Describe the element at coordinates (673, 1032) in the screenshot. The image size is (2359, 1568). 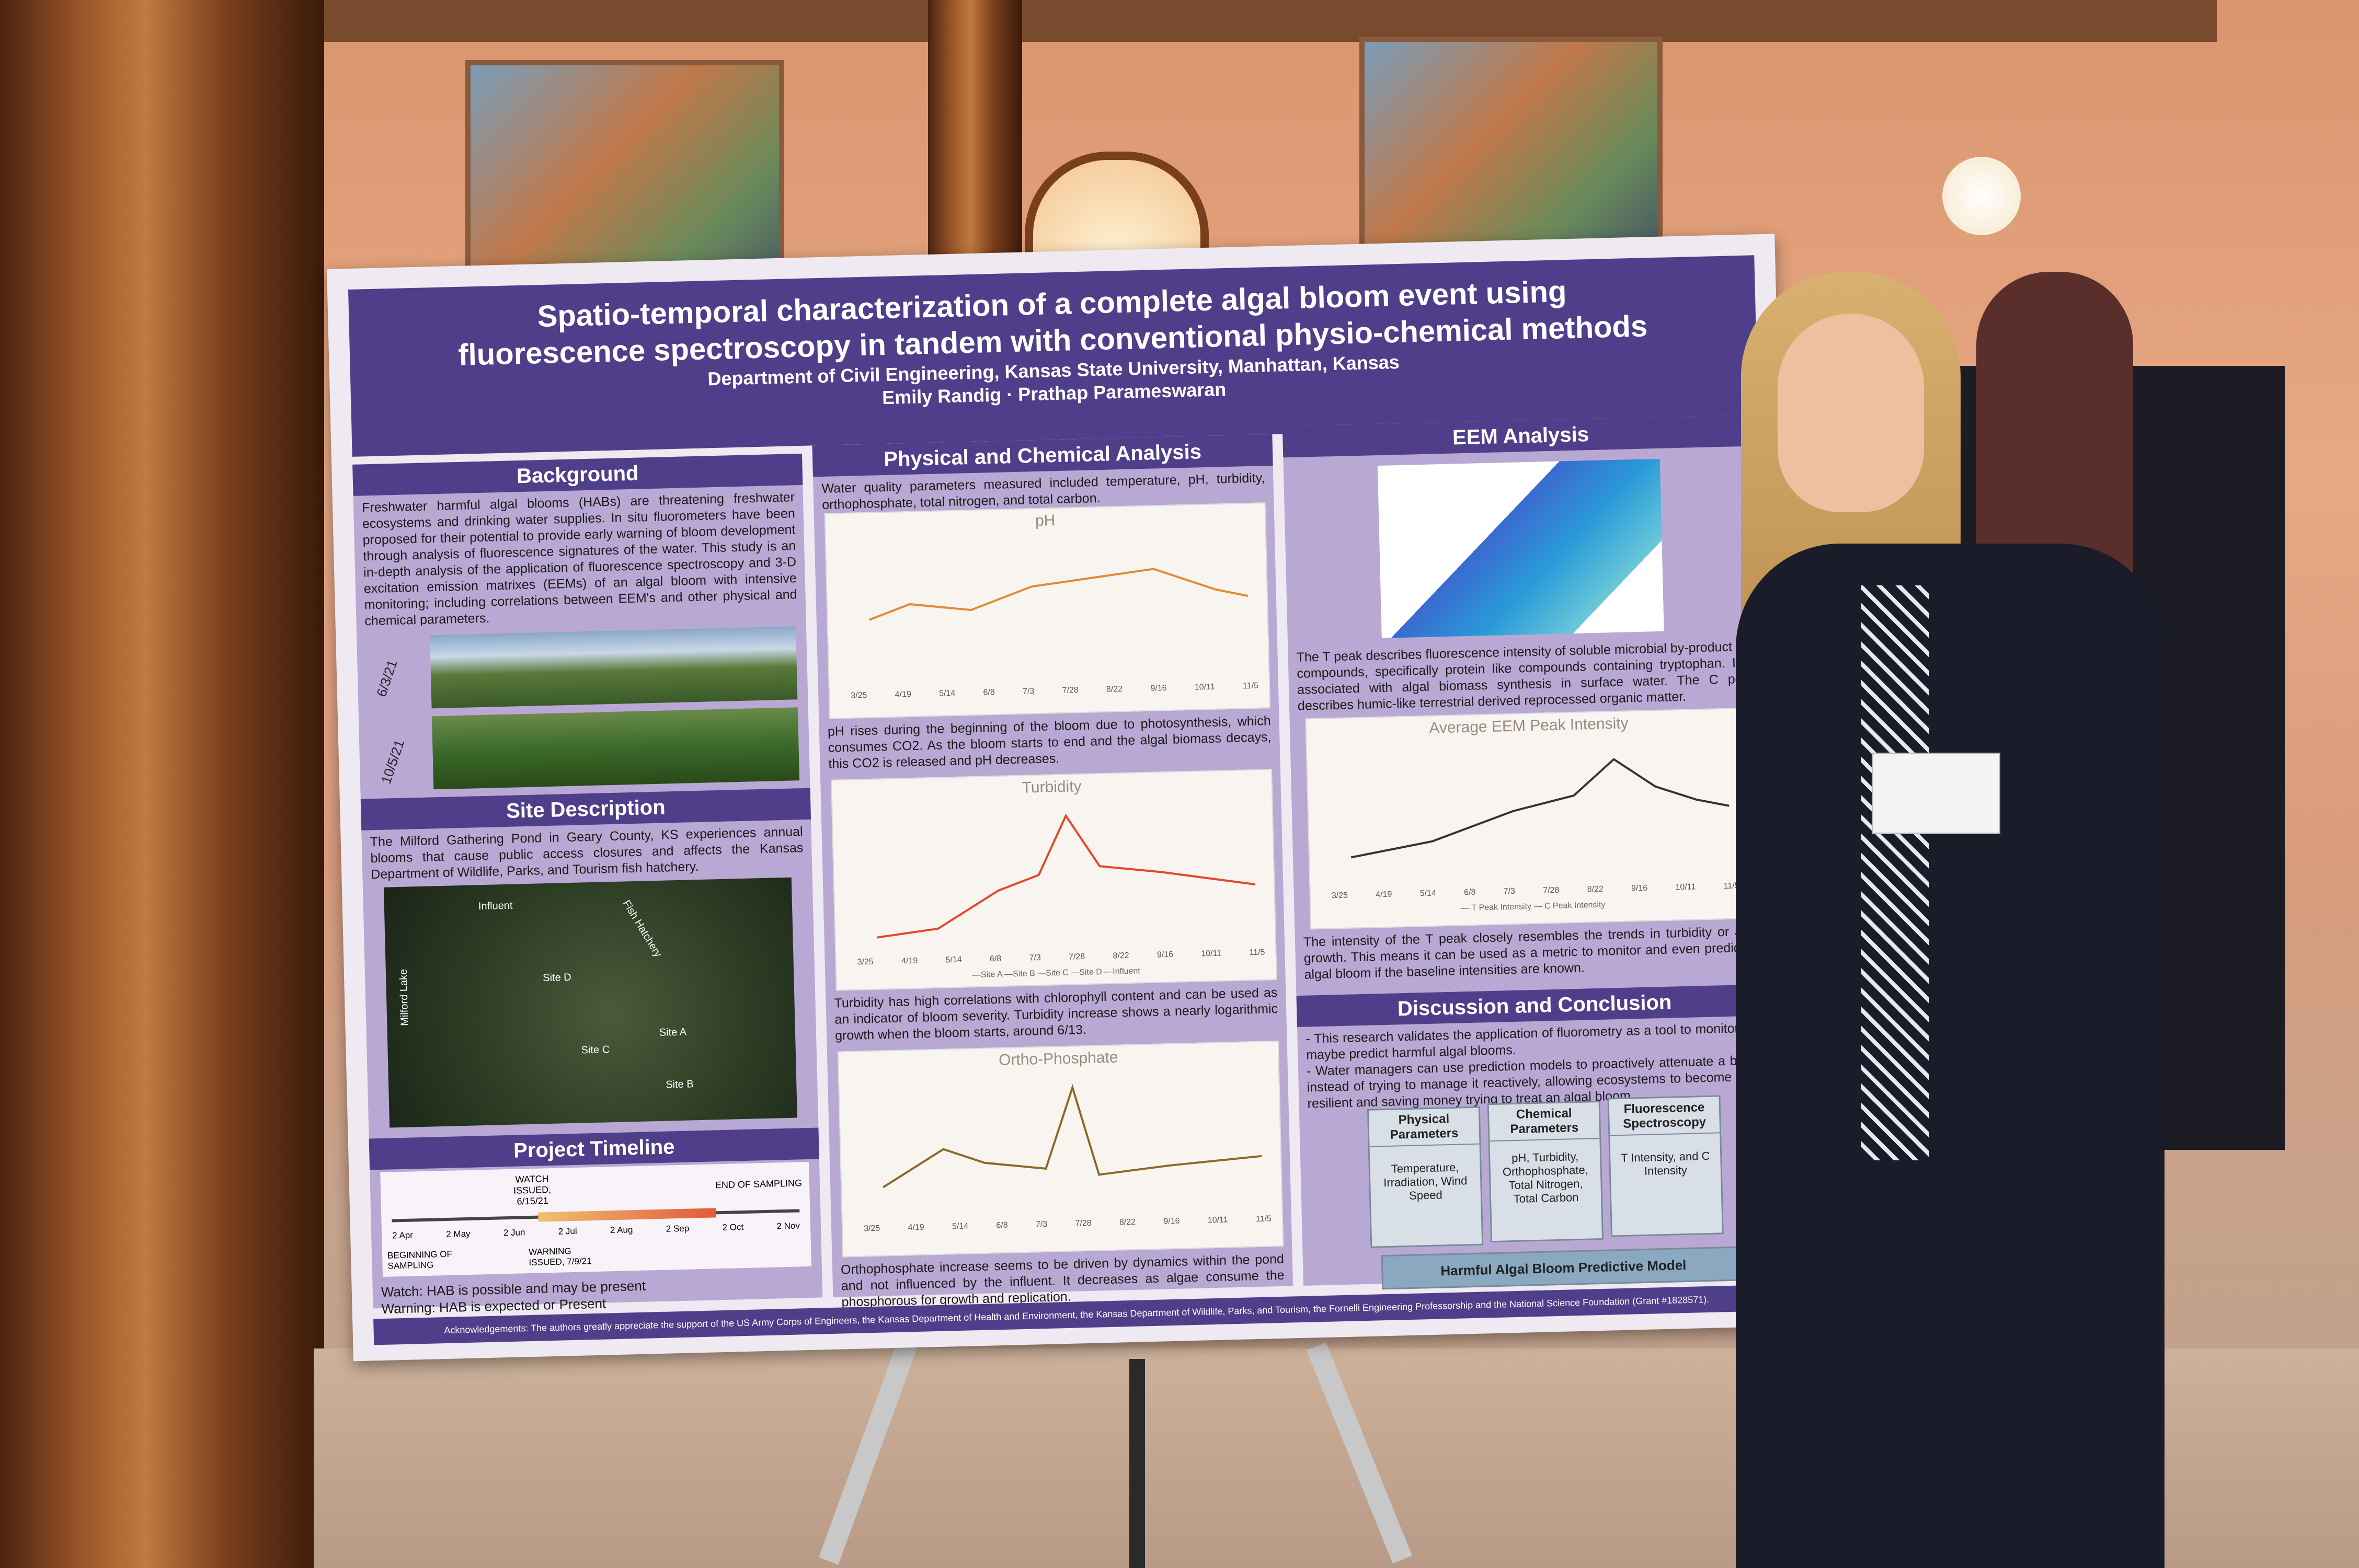
I see `map-label-site-a: Site A` at that location.